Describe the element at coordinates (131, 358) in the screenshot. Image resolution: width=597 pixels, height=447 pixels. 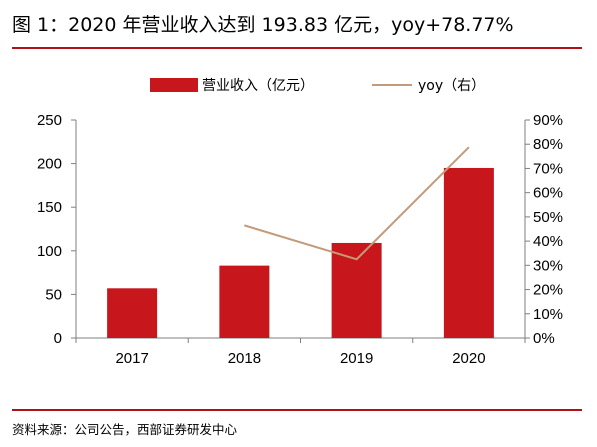
I see `x-axis-category-label: 2017` at that location.